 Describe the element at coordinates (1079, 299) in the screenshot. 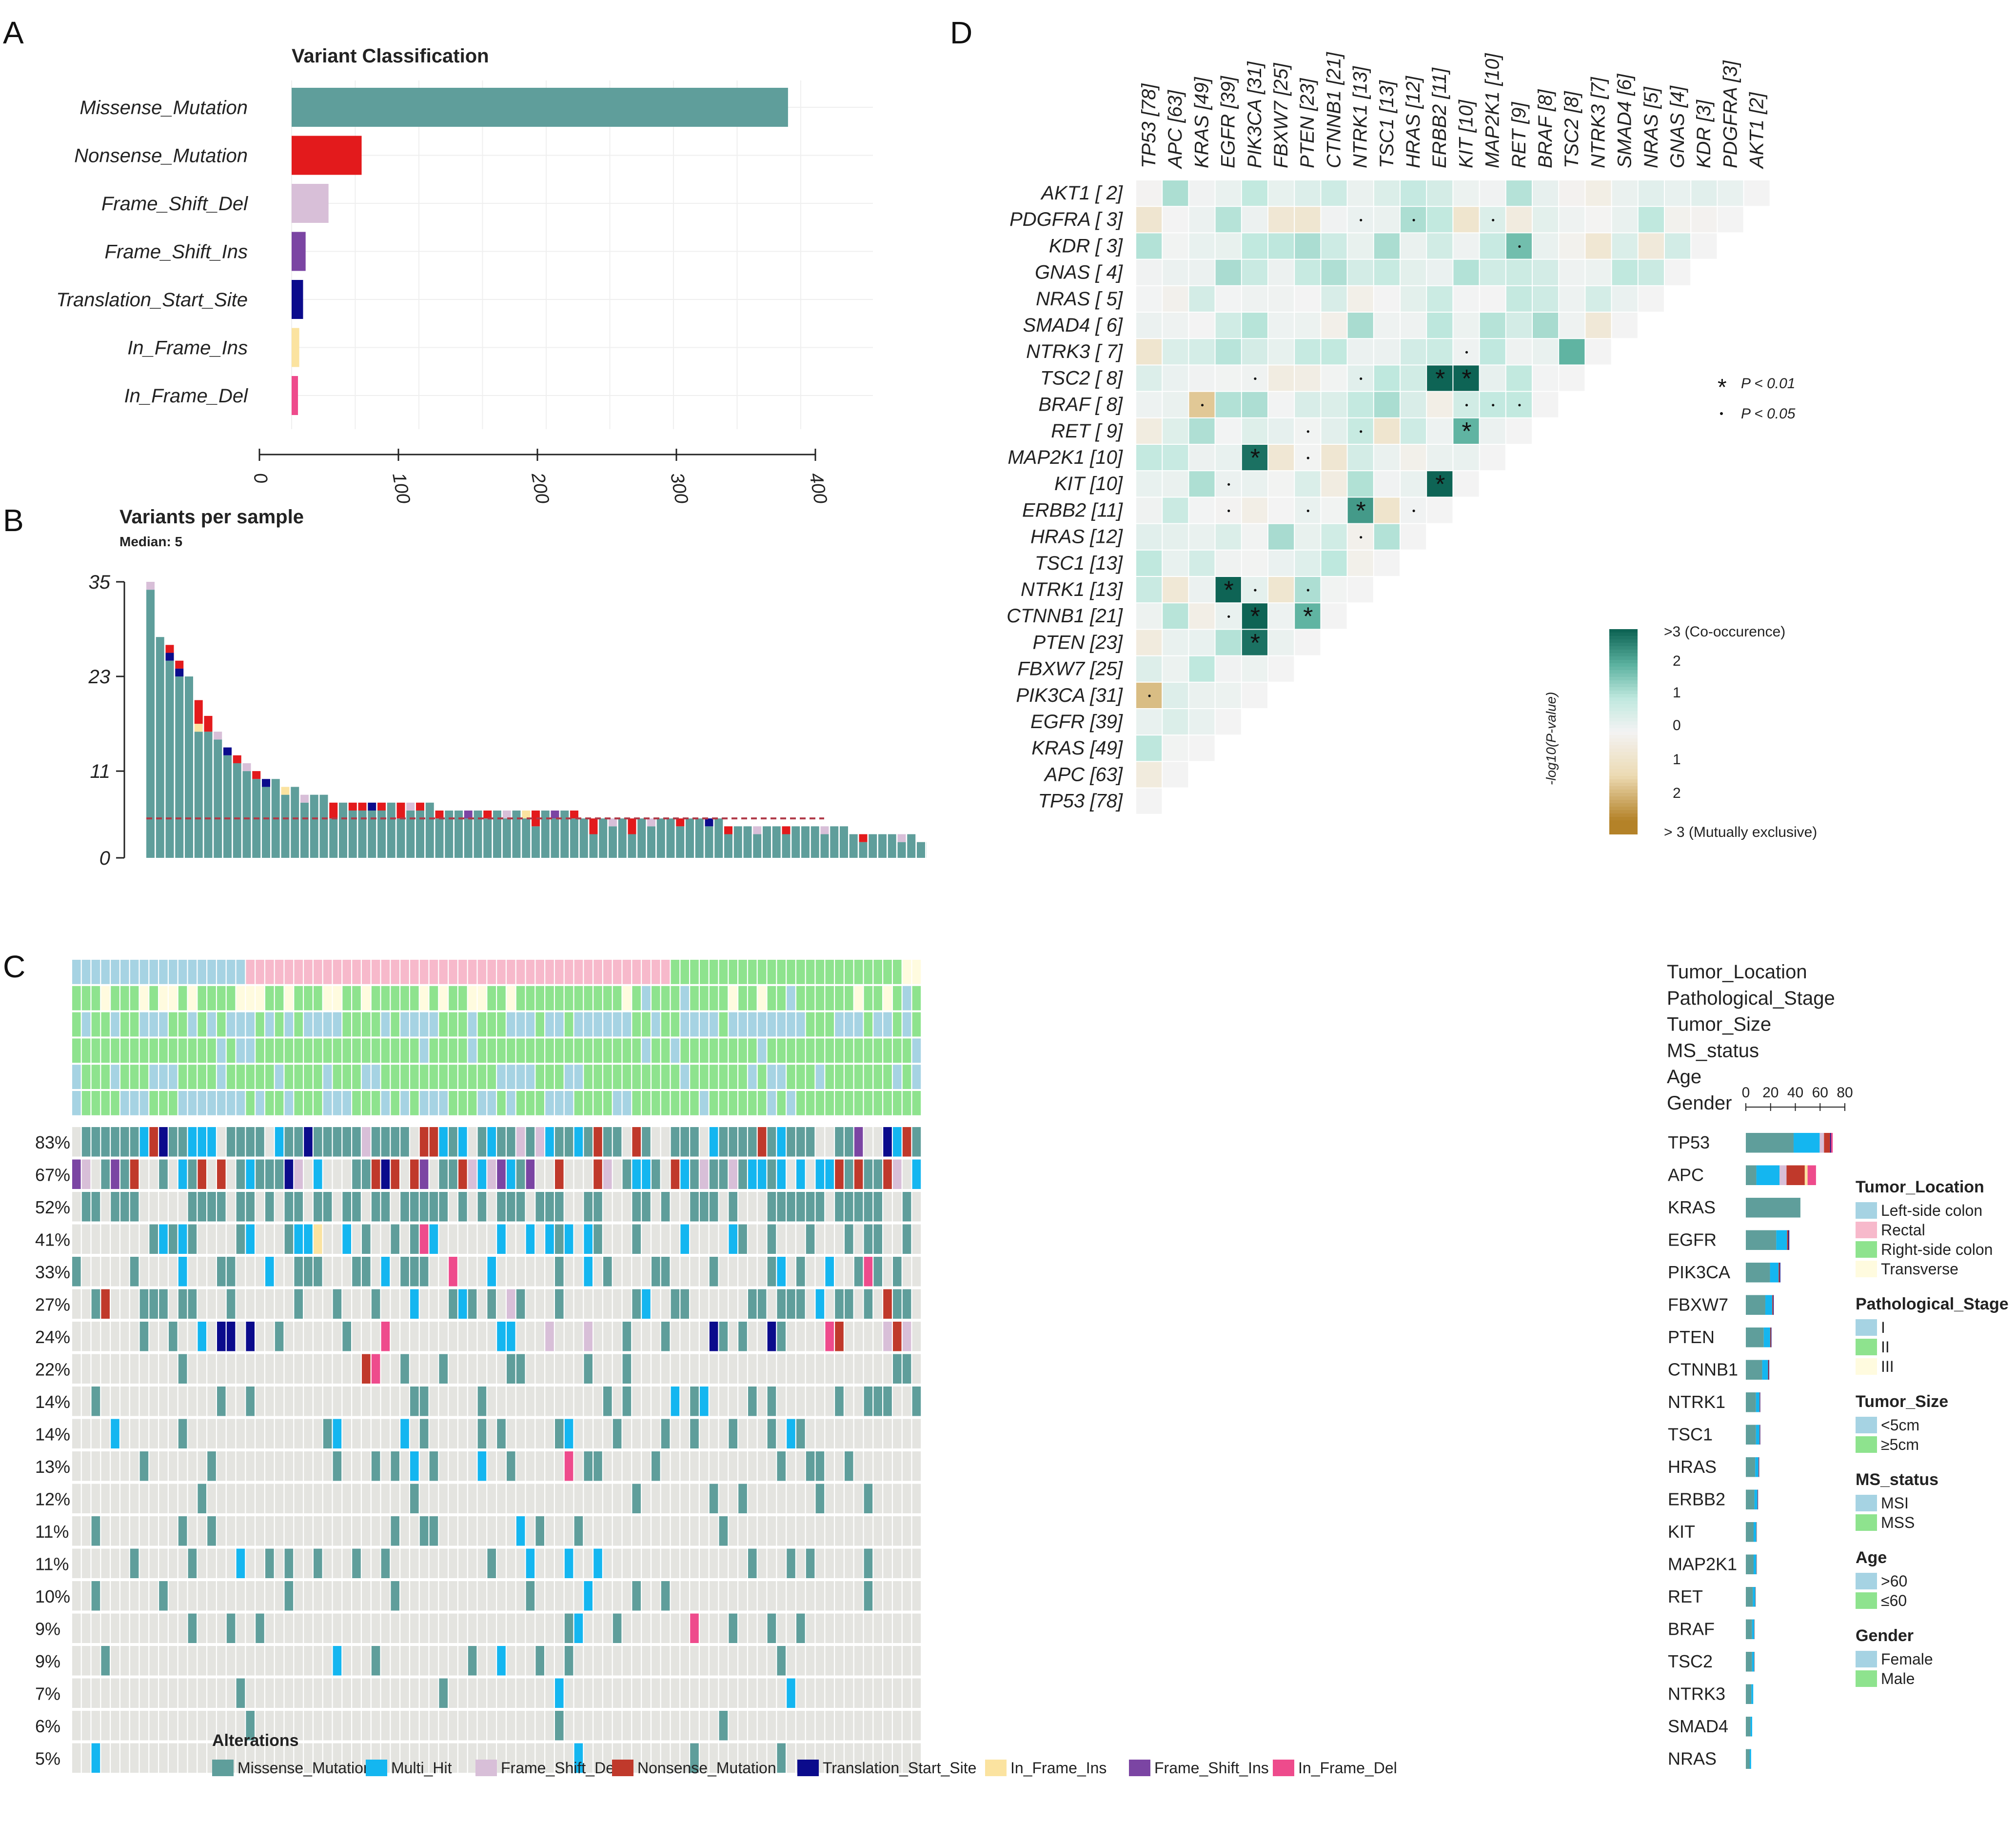

I see `row-label: NRAS [ 5]` at that location.